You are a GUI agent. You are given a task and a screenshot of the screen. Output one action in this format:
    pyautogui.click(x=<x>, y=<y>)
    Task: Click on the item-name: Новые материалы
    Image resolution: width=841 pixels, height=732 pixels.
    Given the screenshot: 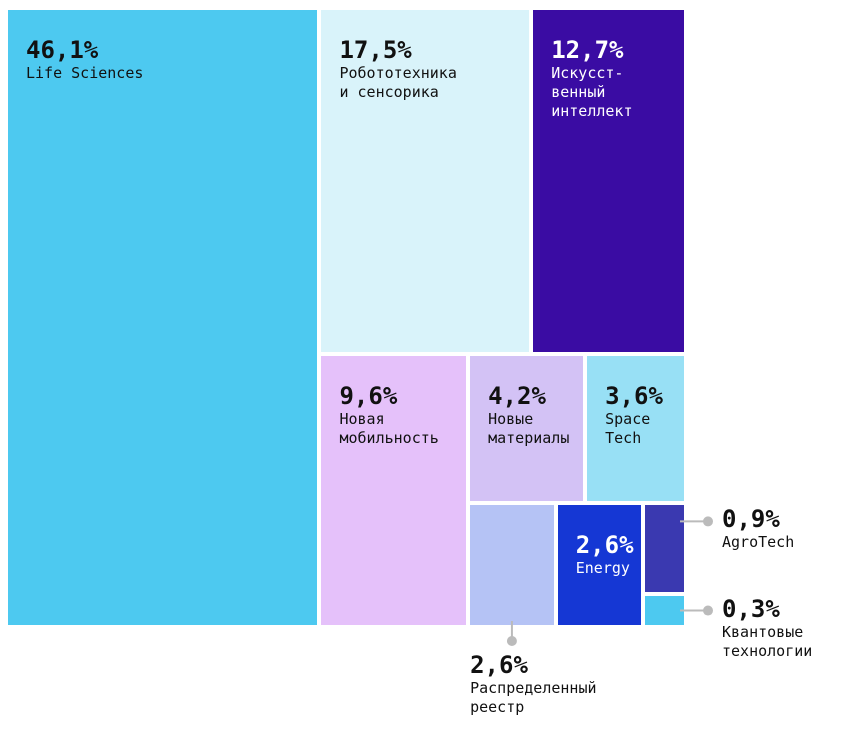 What is the action you would take?
    pyautogui.click(x=529, y=428)
    